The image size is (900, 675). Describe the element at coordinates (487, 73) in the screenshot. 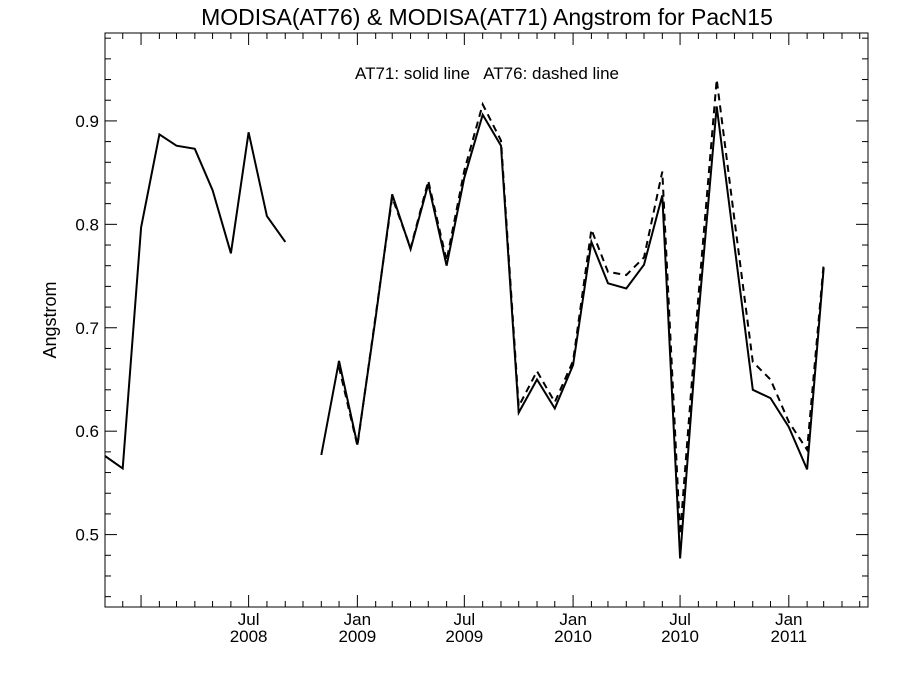

I see `legend-annotation: AT71: solid line AT76: dashed line` at that location.